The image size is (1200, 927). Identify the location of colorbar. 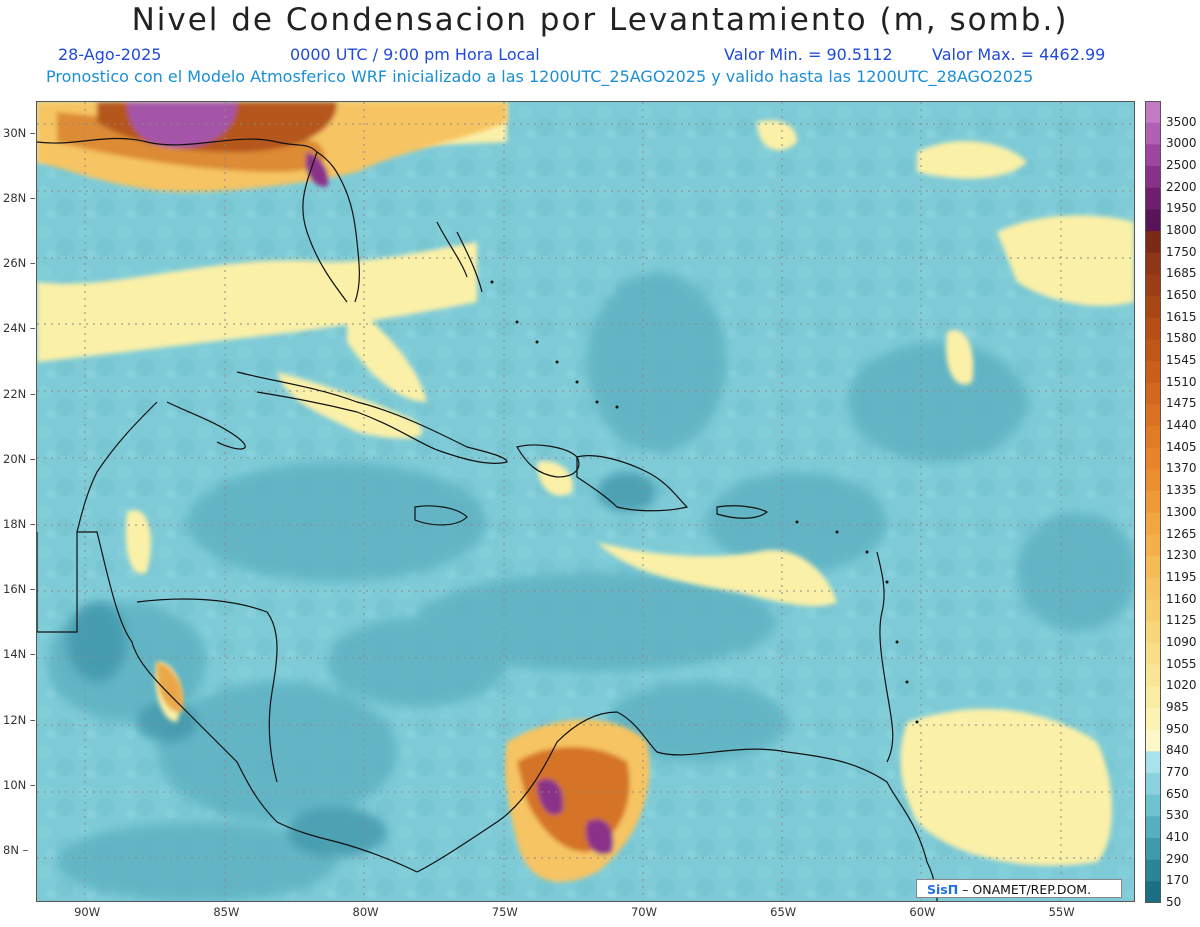
(1153, 502).